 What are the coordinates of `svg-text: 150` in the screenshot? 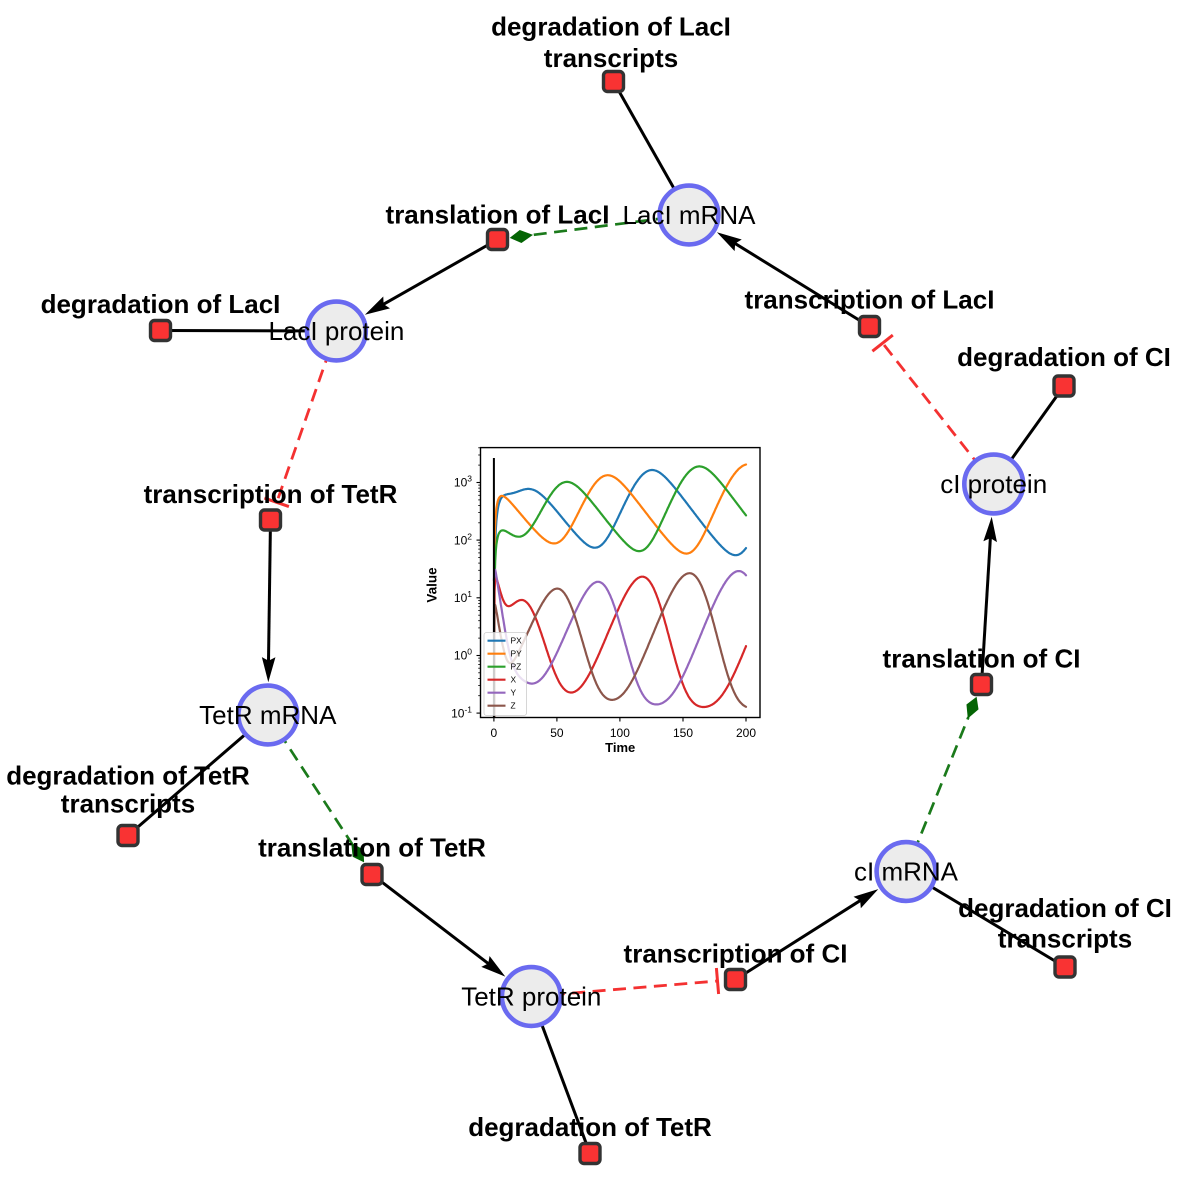 It's located at (683, 733).